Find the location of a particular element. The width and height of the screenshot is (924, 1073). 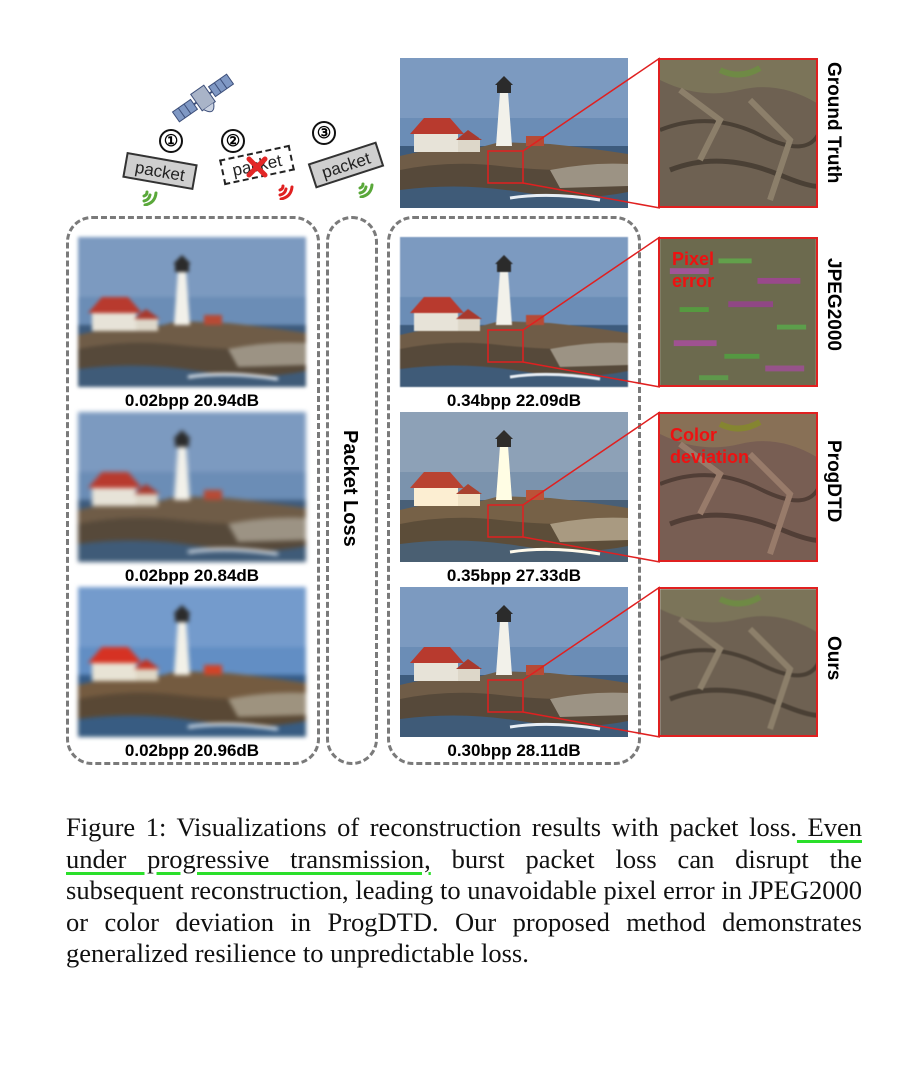

annotation-line: error is located at coordinates (693, 281).